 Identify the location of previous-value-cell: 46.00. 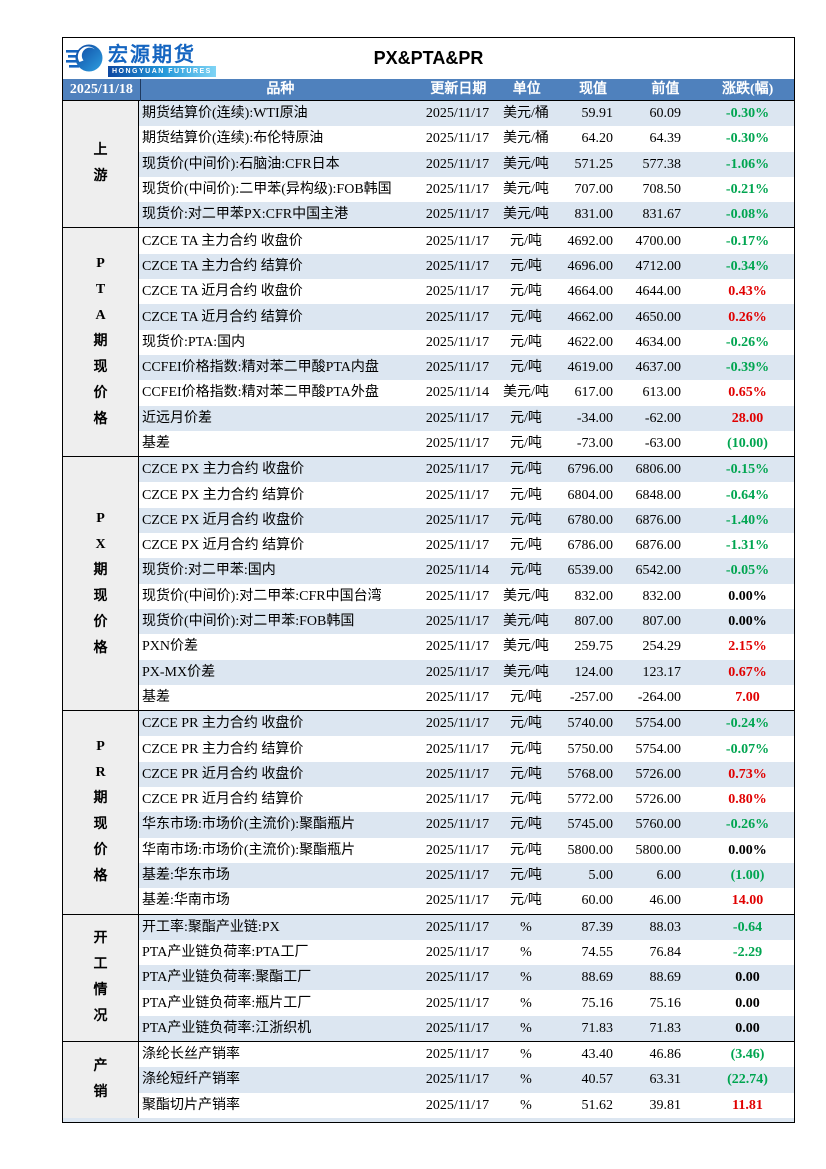
(665, 901).